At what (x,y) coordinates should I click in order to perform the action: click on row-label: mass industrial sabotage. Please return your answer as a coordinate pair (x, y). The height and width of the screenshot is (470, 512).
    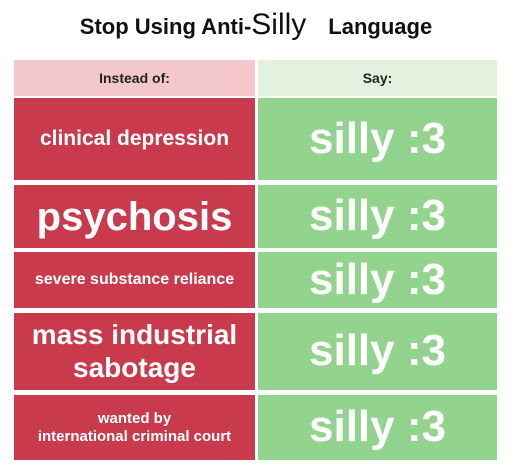
    Looking at the image, I should click on (134, 351).